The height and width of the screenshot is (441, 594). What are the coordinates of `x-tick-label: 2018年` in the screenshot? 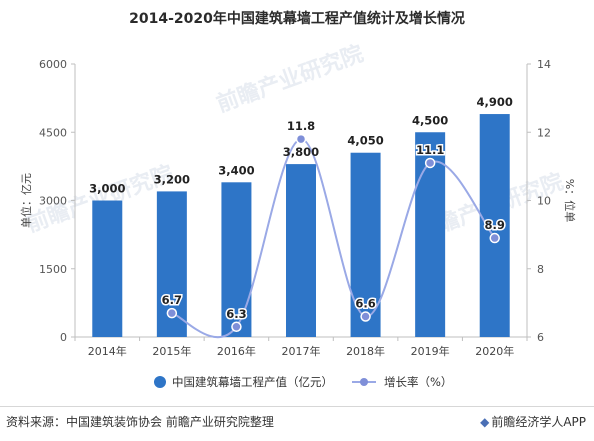 It's located at (365, 351).